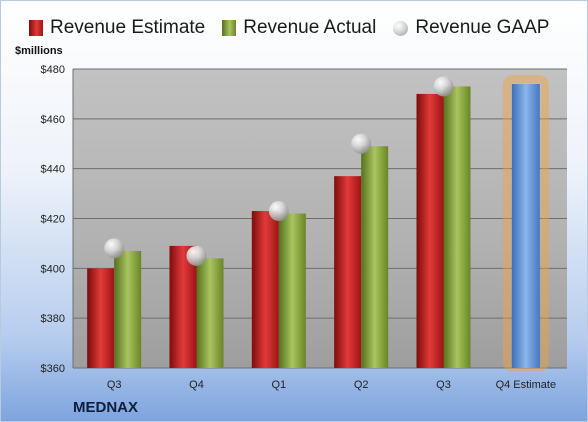 The width and height of the screenshot is (588, 422). What do you see at coordinates (525, 225) in the screenshot?
I see `bar-q4-estimate` at bounding box center [525, 225].